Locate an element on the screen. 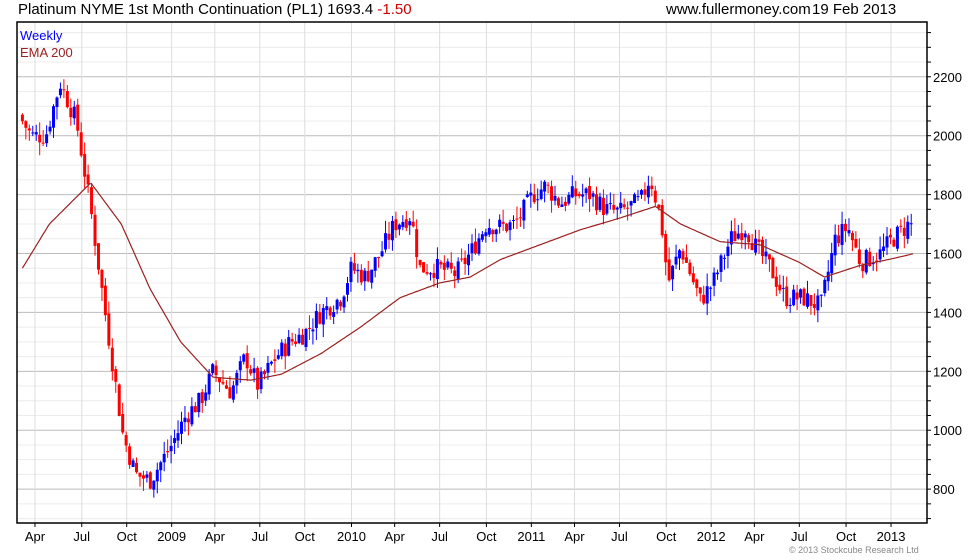 This screenshot has height=560, width=980. legend-ema-200: EMA 200 is located at coordinates (46, 52).